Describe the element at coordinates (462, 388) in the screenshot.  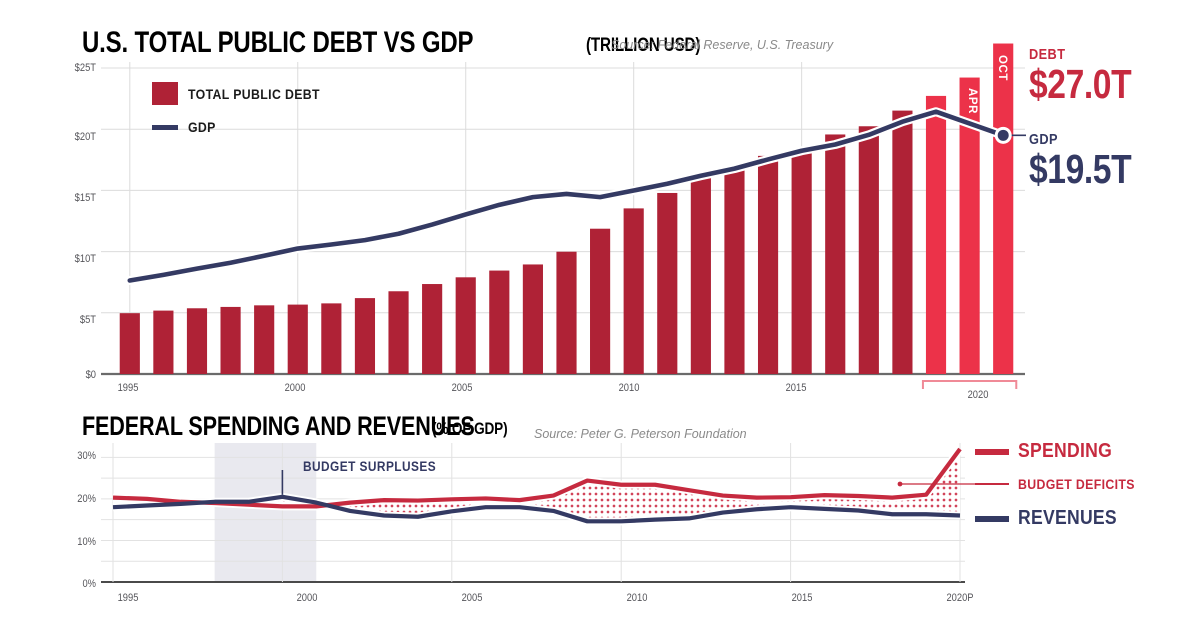
I see `top-xtick-2005: 2005` at that location.